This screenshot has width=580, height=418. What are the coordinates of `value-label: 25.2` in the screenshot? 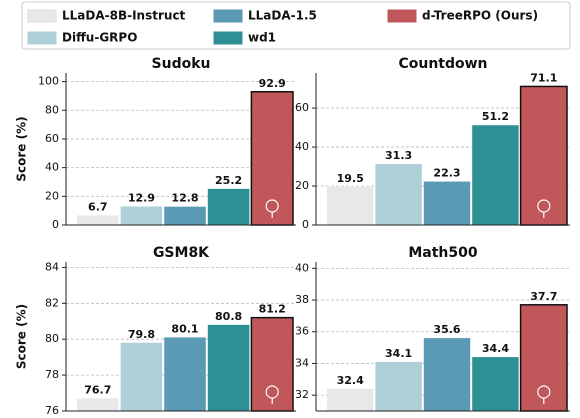 It's located at (228, 180).